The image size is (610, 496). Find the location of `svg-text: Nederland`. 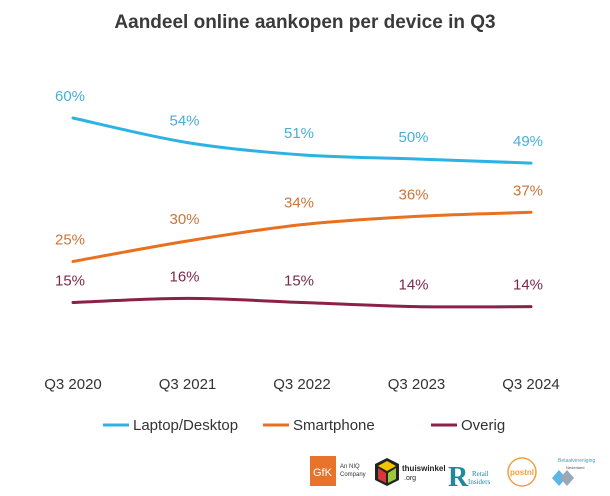

svg-text: Nederland is located at coordinates (575, 467).